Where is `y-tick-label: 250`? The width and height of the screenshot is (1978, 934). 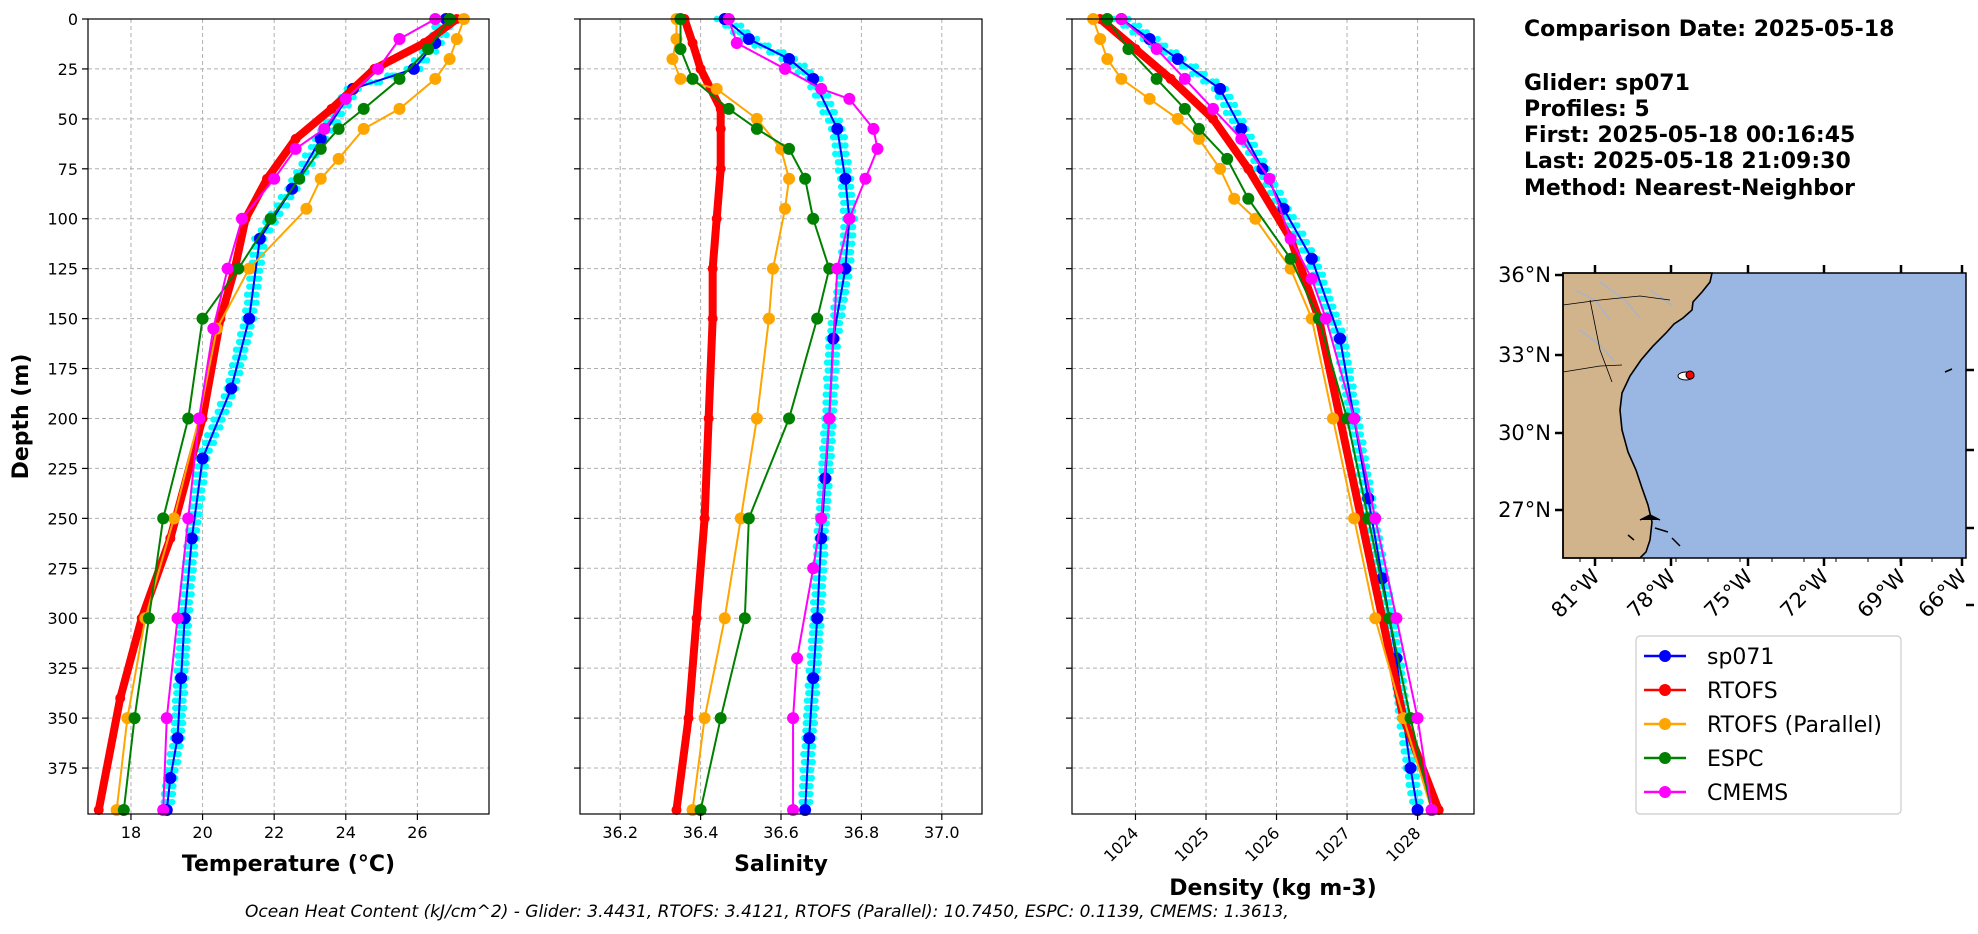
y-tick-label: 250 is located at coordinates (62, 518).